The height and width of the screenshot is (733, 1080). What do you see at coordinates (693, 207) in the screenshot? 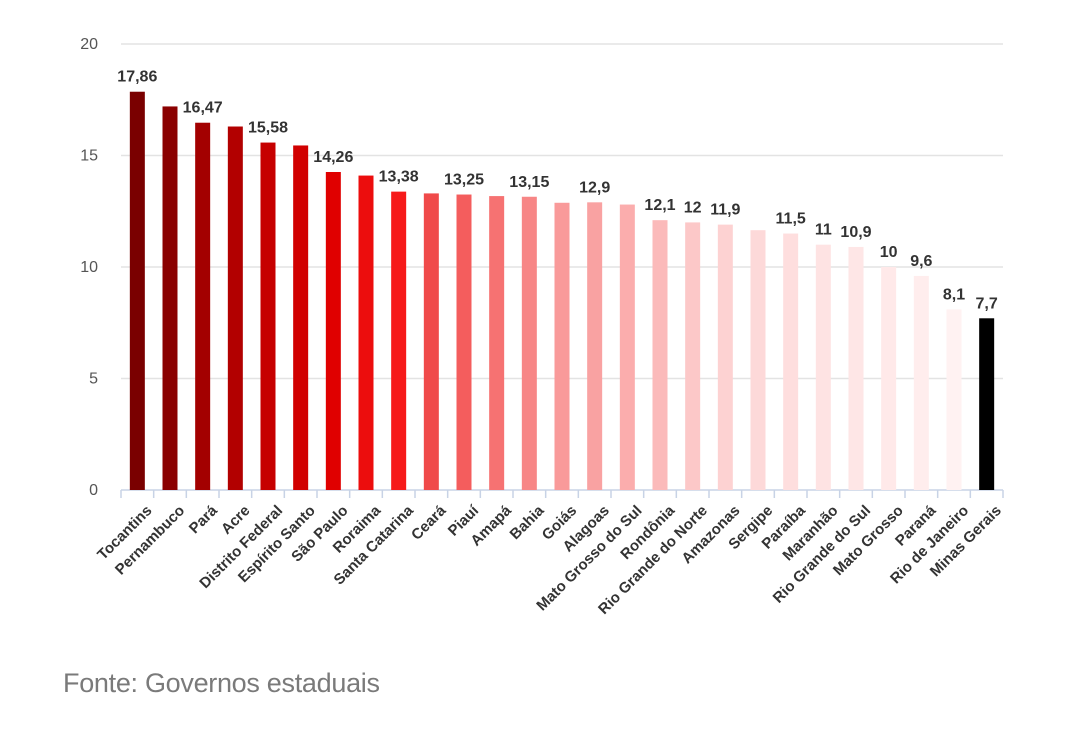
I see `data-label: 12` at bounding box center [693, 207].